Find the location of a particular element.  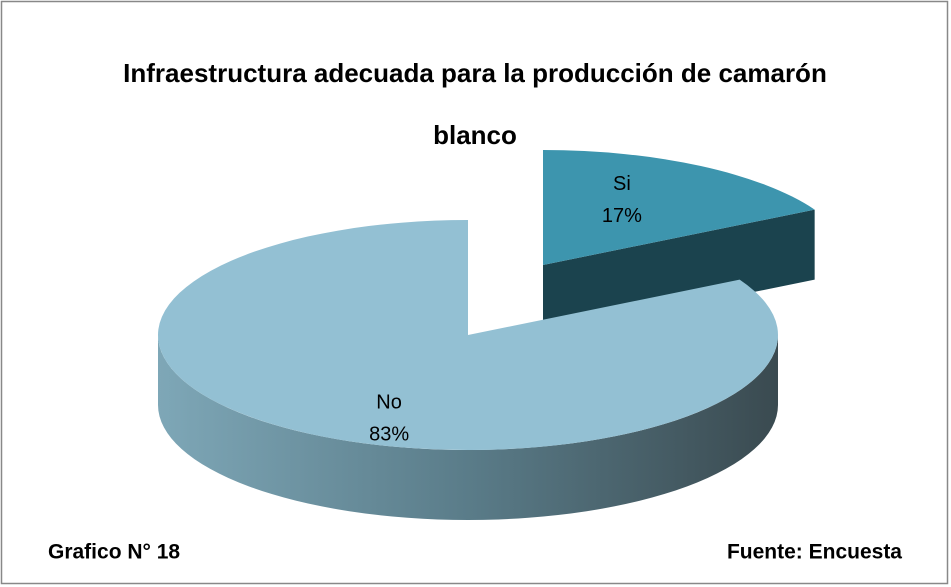

slice is located at coordinates (679, 207).